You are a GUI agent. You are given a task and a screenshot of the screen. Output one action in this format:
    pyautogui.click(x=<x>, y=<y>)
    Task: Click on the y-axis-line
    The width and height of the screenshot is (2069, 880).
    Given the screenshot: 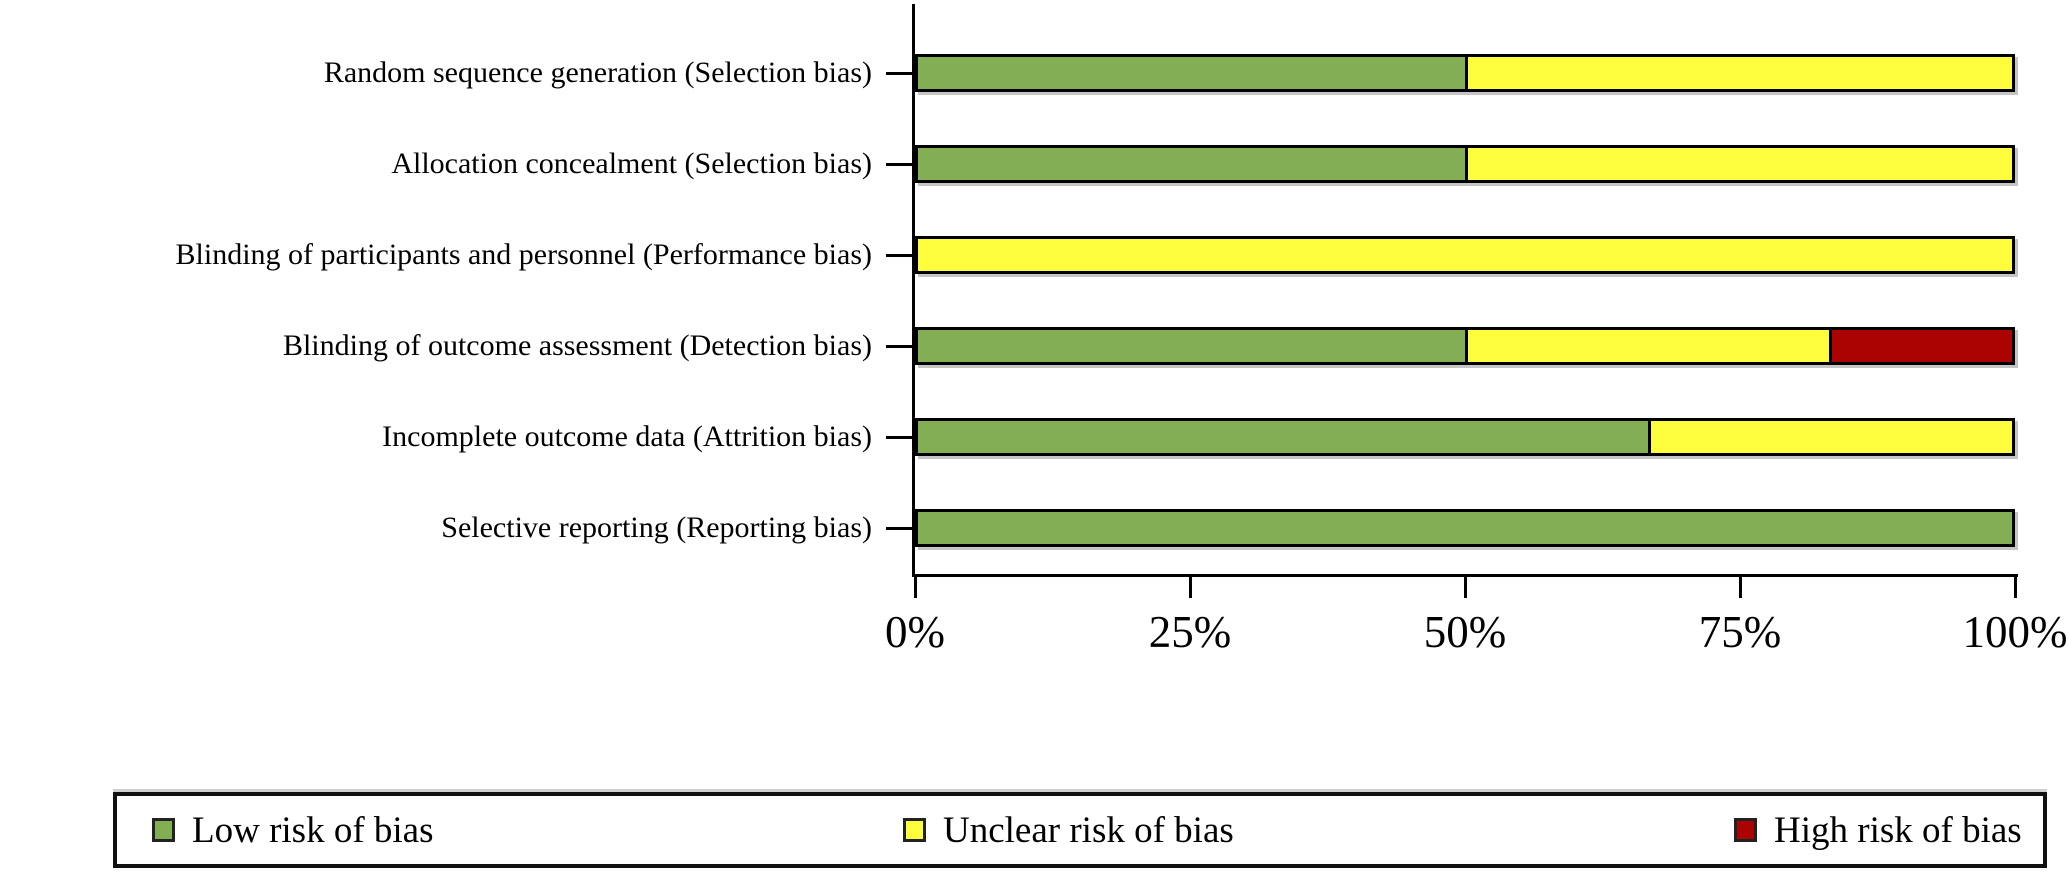 What is the action you would take?
    pyautogui.click(x=913, y=290)
    